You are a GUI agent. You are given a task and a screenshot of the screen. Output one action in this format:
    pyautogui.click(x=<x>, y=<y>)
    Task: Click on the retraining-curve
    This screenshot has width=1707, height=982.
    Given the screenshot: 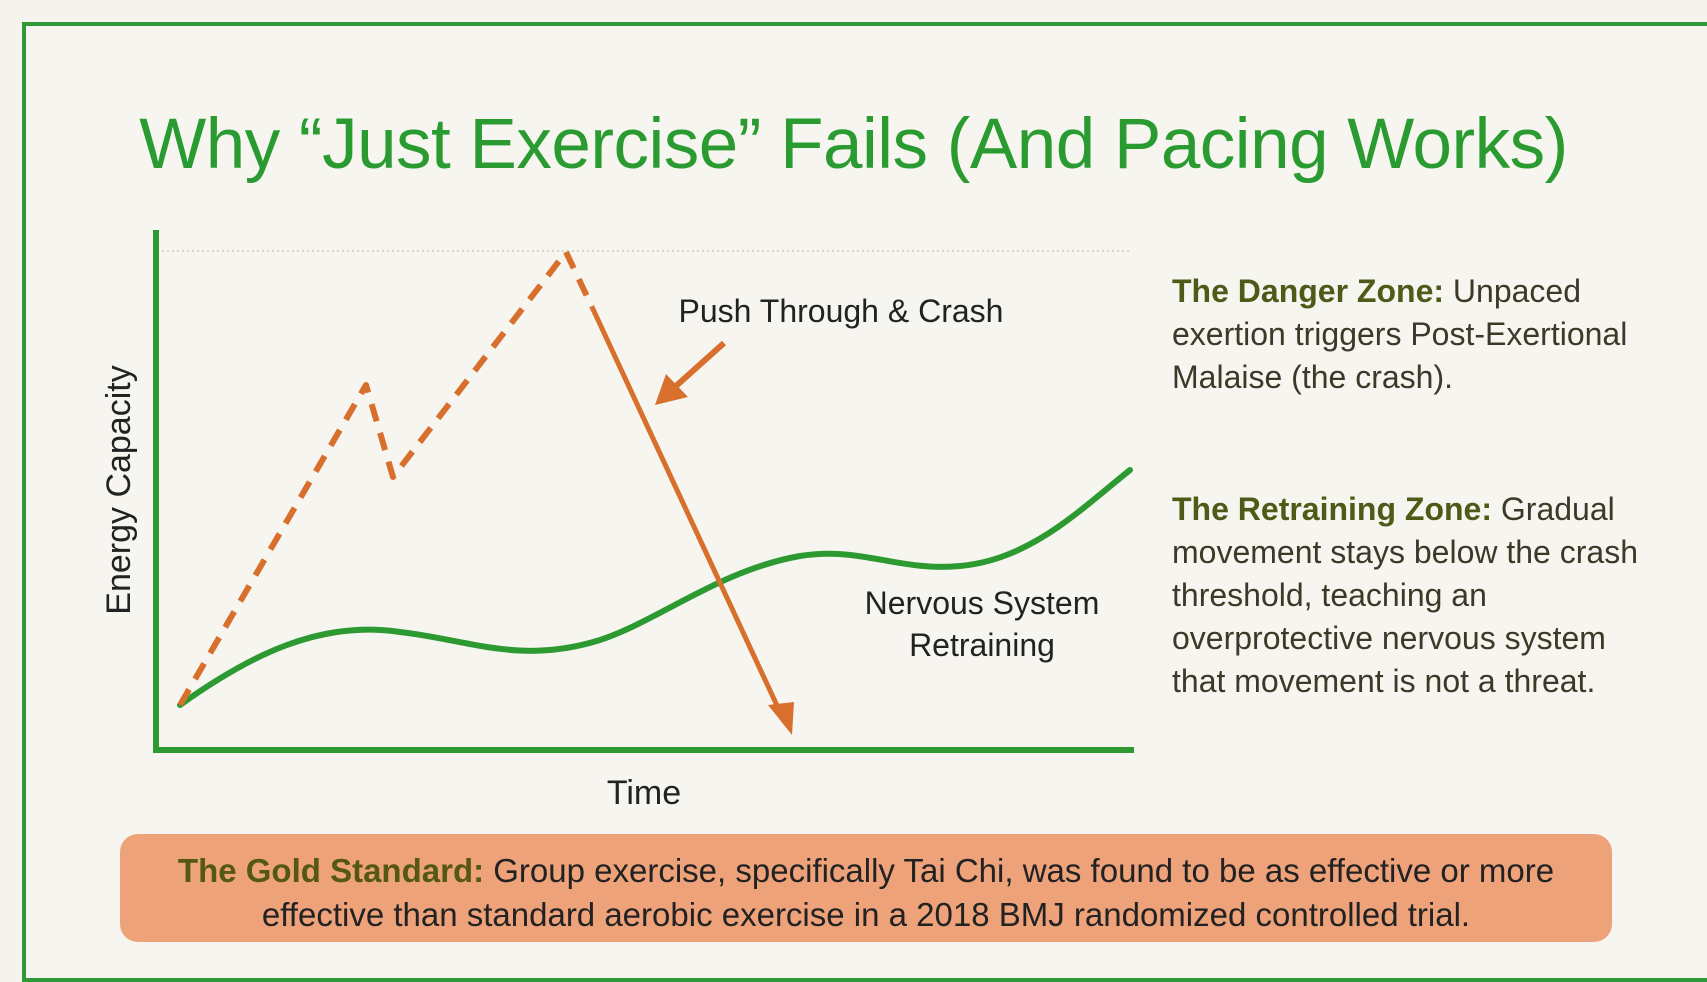 What is the action you would take?
    pyautogui.click(x=655, y=587)
    